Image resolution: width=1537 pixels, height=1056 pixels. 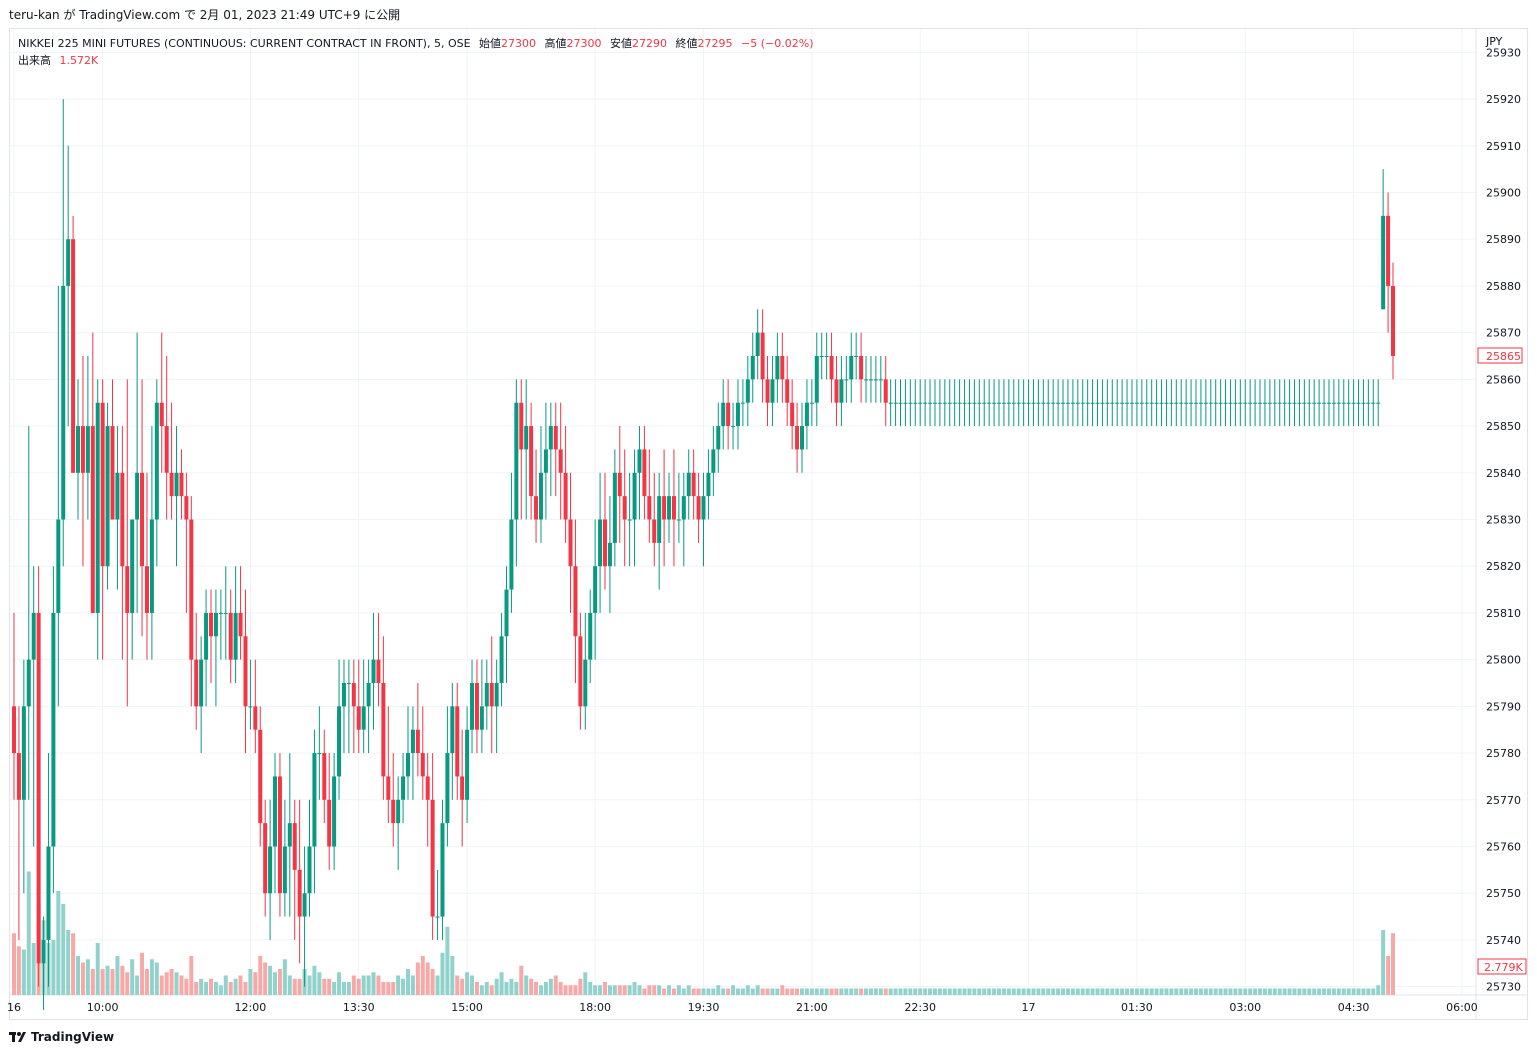 I want to click on price-tick-label: 25790, so click(x=1503, y=706).